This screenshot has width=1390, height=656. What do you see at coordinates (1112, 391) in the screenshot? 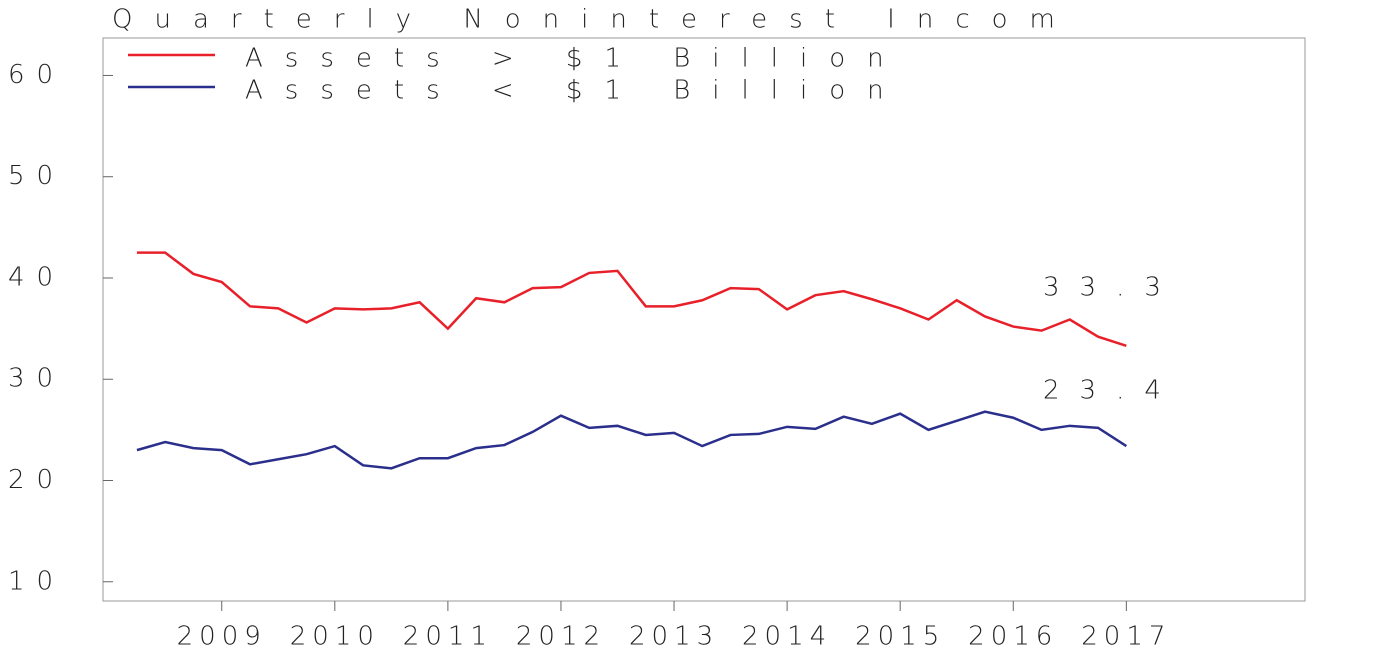
I see `annotation: 23.4` at bounding box center [1112, 391].